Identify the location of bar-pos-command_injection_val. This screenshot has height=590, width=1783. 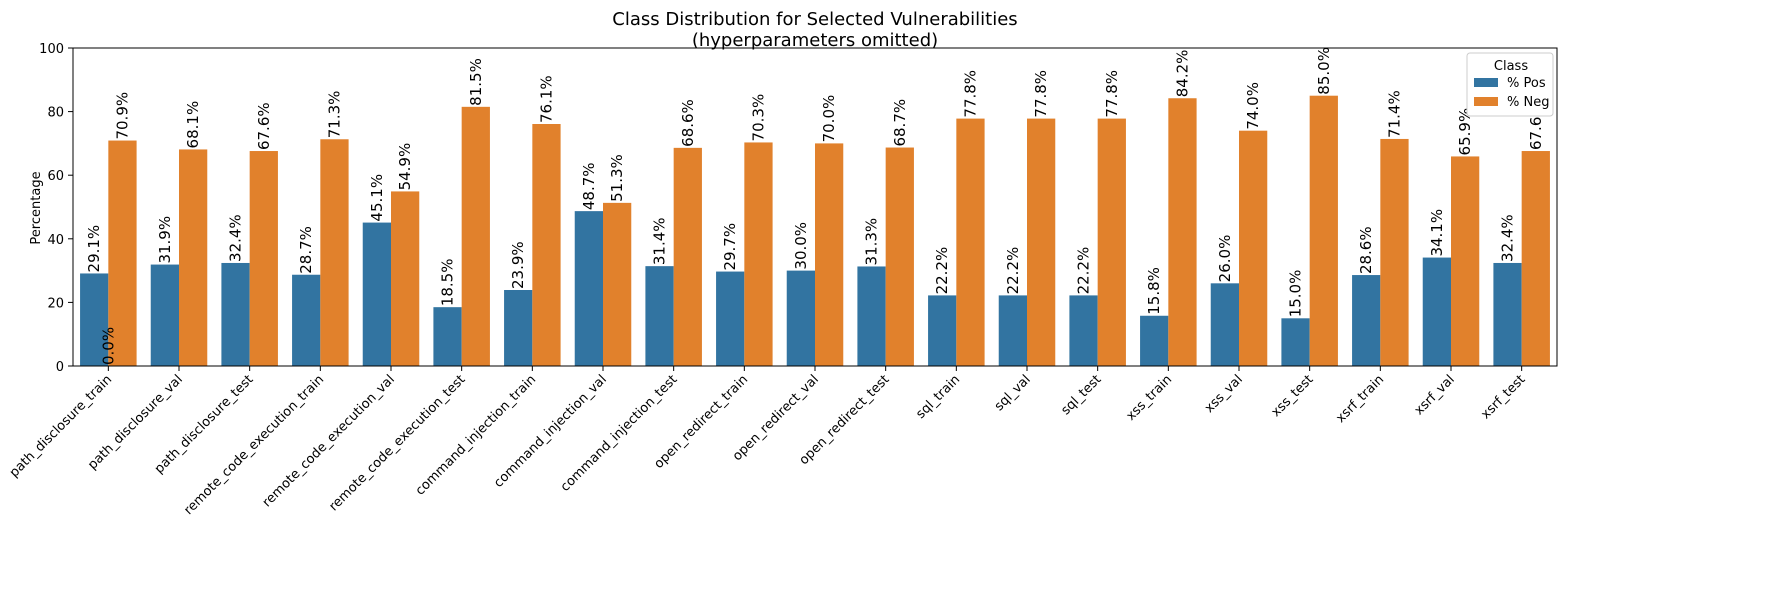
(588, 288).